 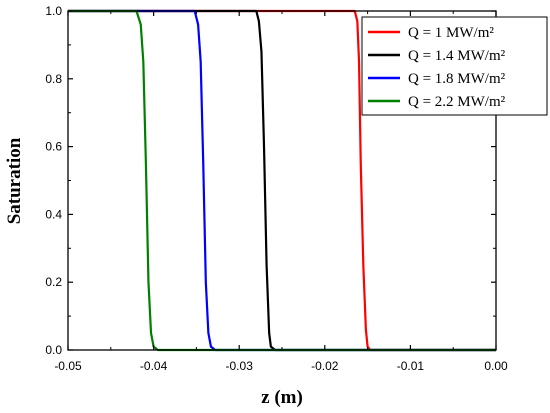 What do you see at coordinates (14, 180) in the screenshot?
I see `y-axis-title: Saturation` at bounding box center [14, 180].